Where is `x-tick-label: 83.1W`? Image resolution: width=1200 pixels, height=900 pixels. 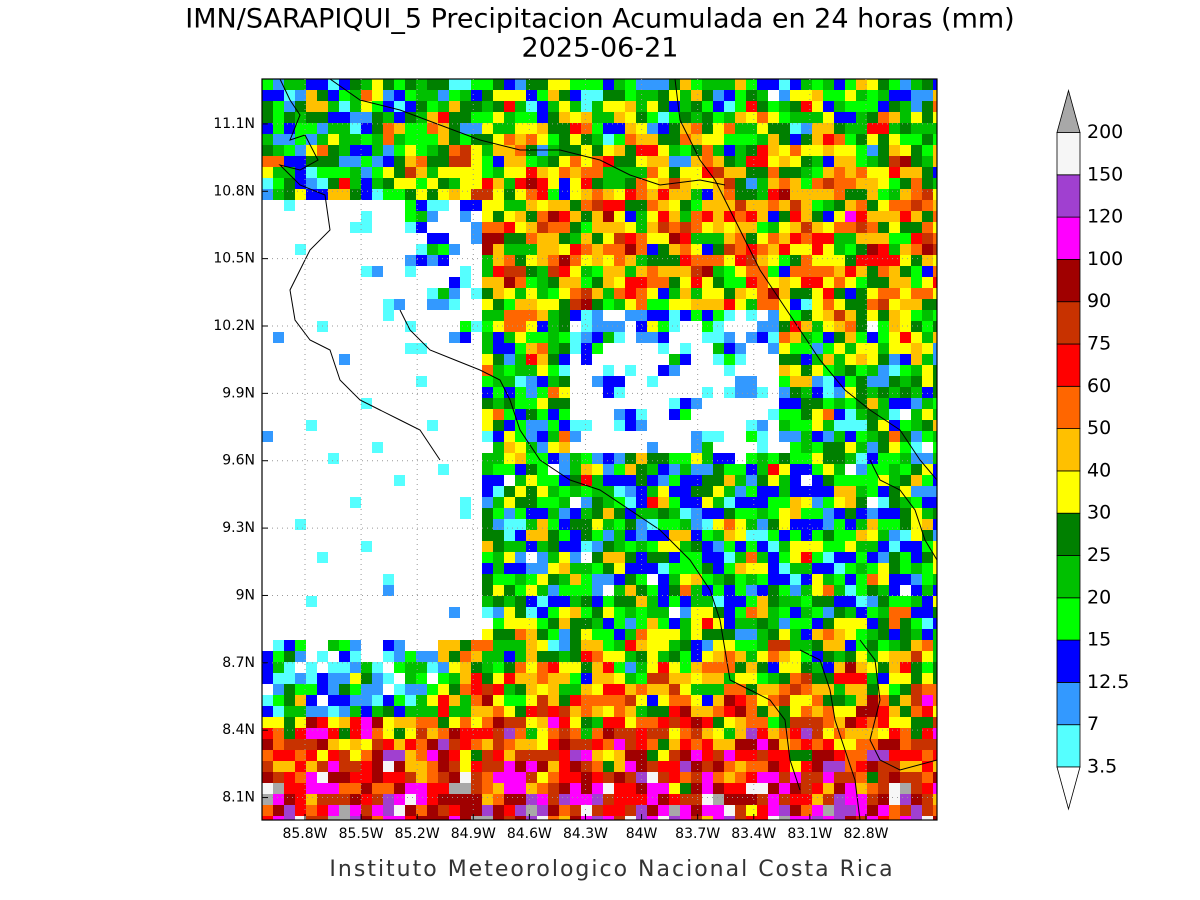
x-tick-label: 83.1W is located at coordinates (809, 834).